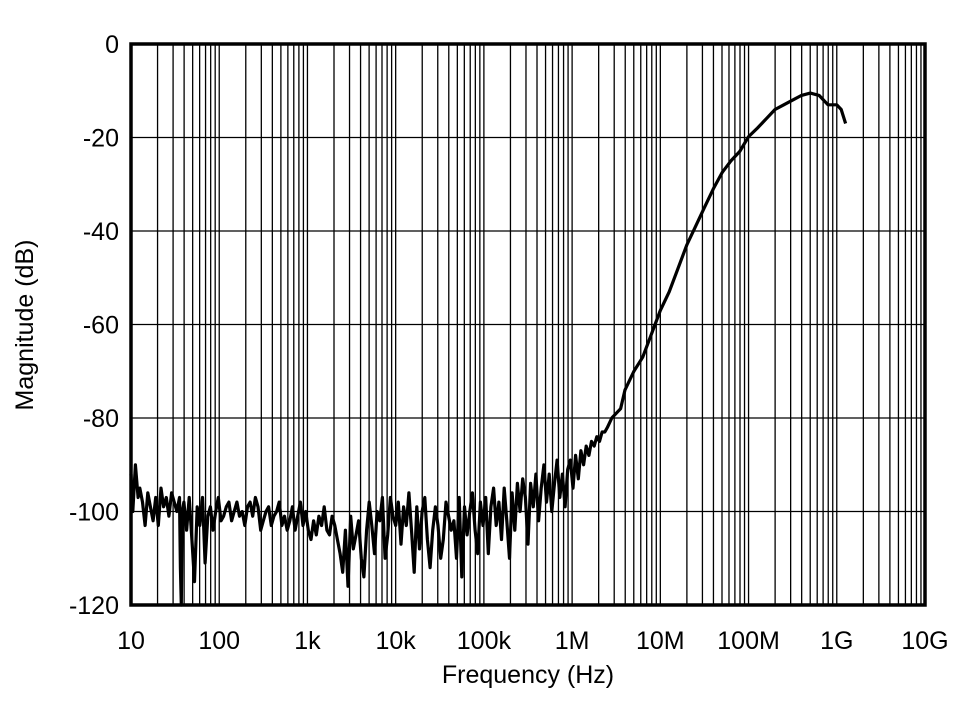 This screenshot has height=701, width=954. I want to click on y-axis-tick-labels: 0 -20 -40 -60 -80 -100 -120, so click(94, 325).